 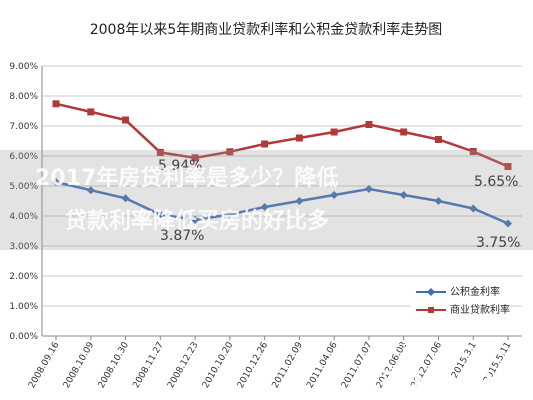 I want to click on chart-legend: 公积金利率 商业贷款利率, so click(x=460, y=300).